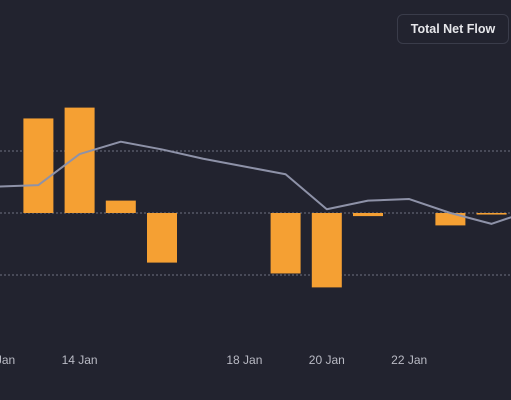 The width and height of the screenshot is (511, 400). What do you see at coordinates (244, 360) in the screenshot?
I see `x-tick-label: 18 Jan` at bounding box center [244, 360].